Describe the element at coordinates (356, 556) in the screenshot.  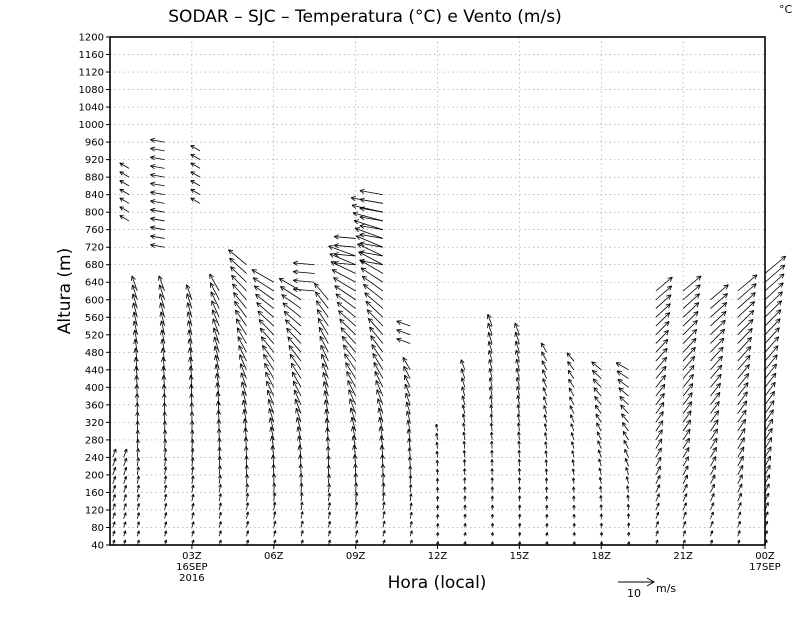
I see `x-tick-label: 09Z` at that location.